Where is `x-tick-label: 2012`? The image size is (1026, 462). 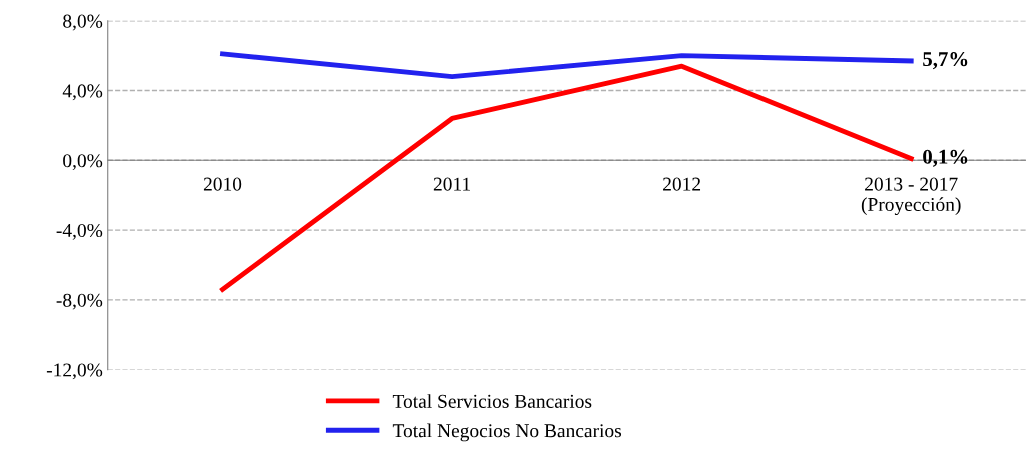 x-tick-label: 2012 is located at coordinates (682, 184).